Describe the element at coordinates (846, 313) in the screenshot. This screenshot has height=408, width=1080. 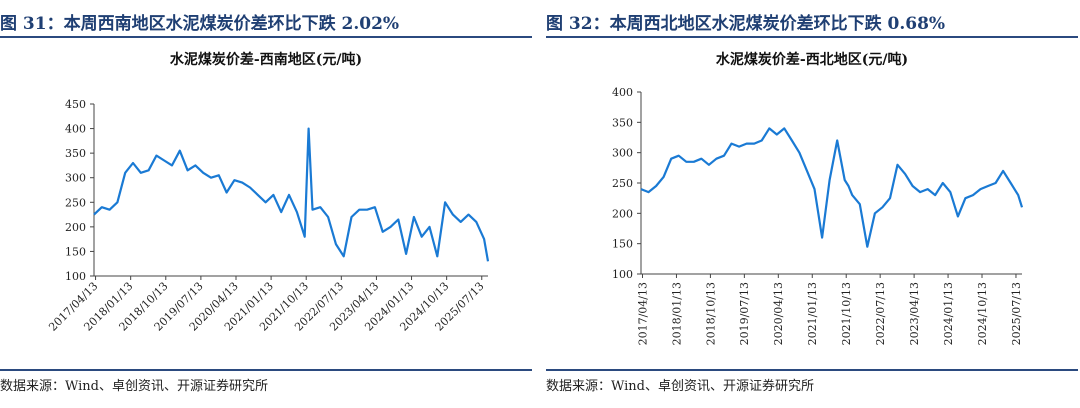
I see `x-tick-label: 2021/10/13` at that location.